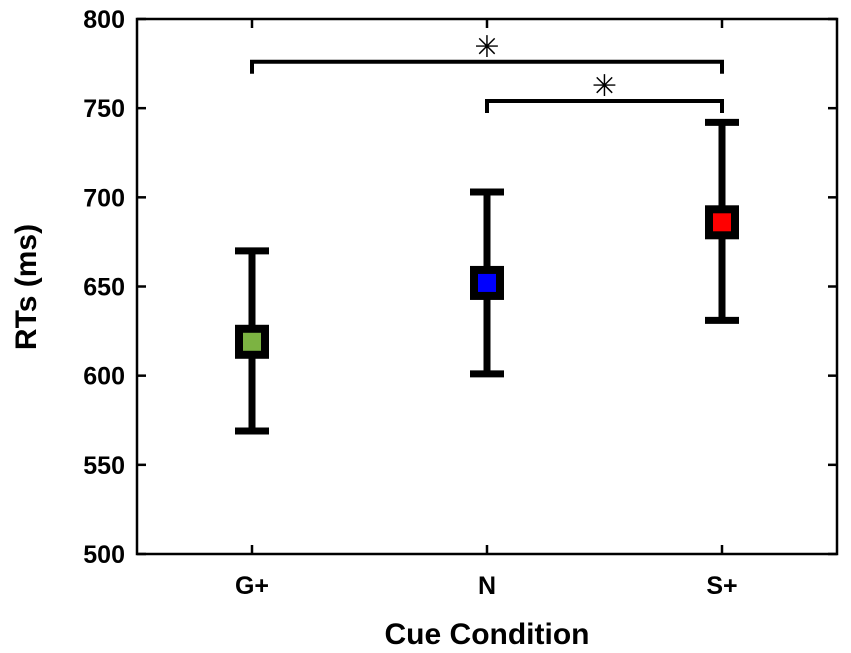  I want to click on y-tick-label: 500, so click(104, 555).